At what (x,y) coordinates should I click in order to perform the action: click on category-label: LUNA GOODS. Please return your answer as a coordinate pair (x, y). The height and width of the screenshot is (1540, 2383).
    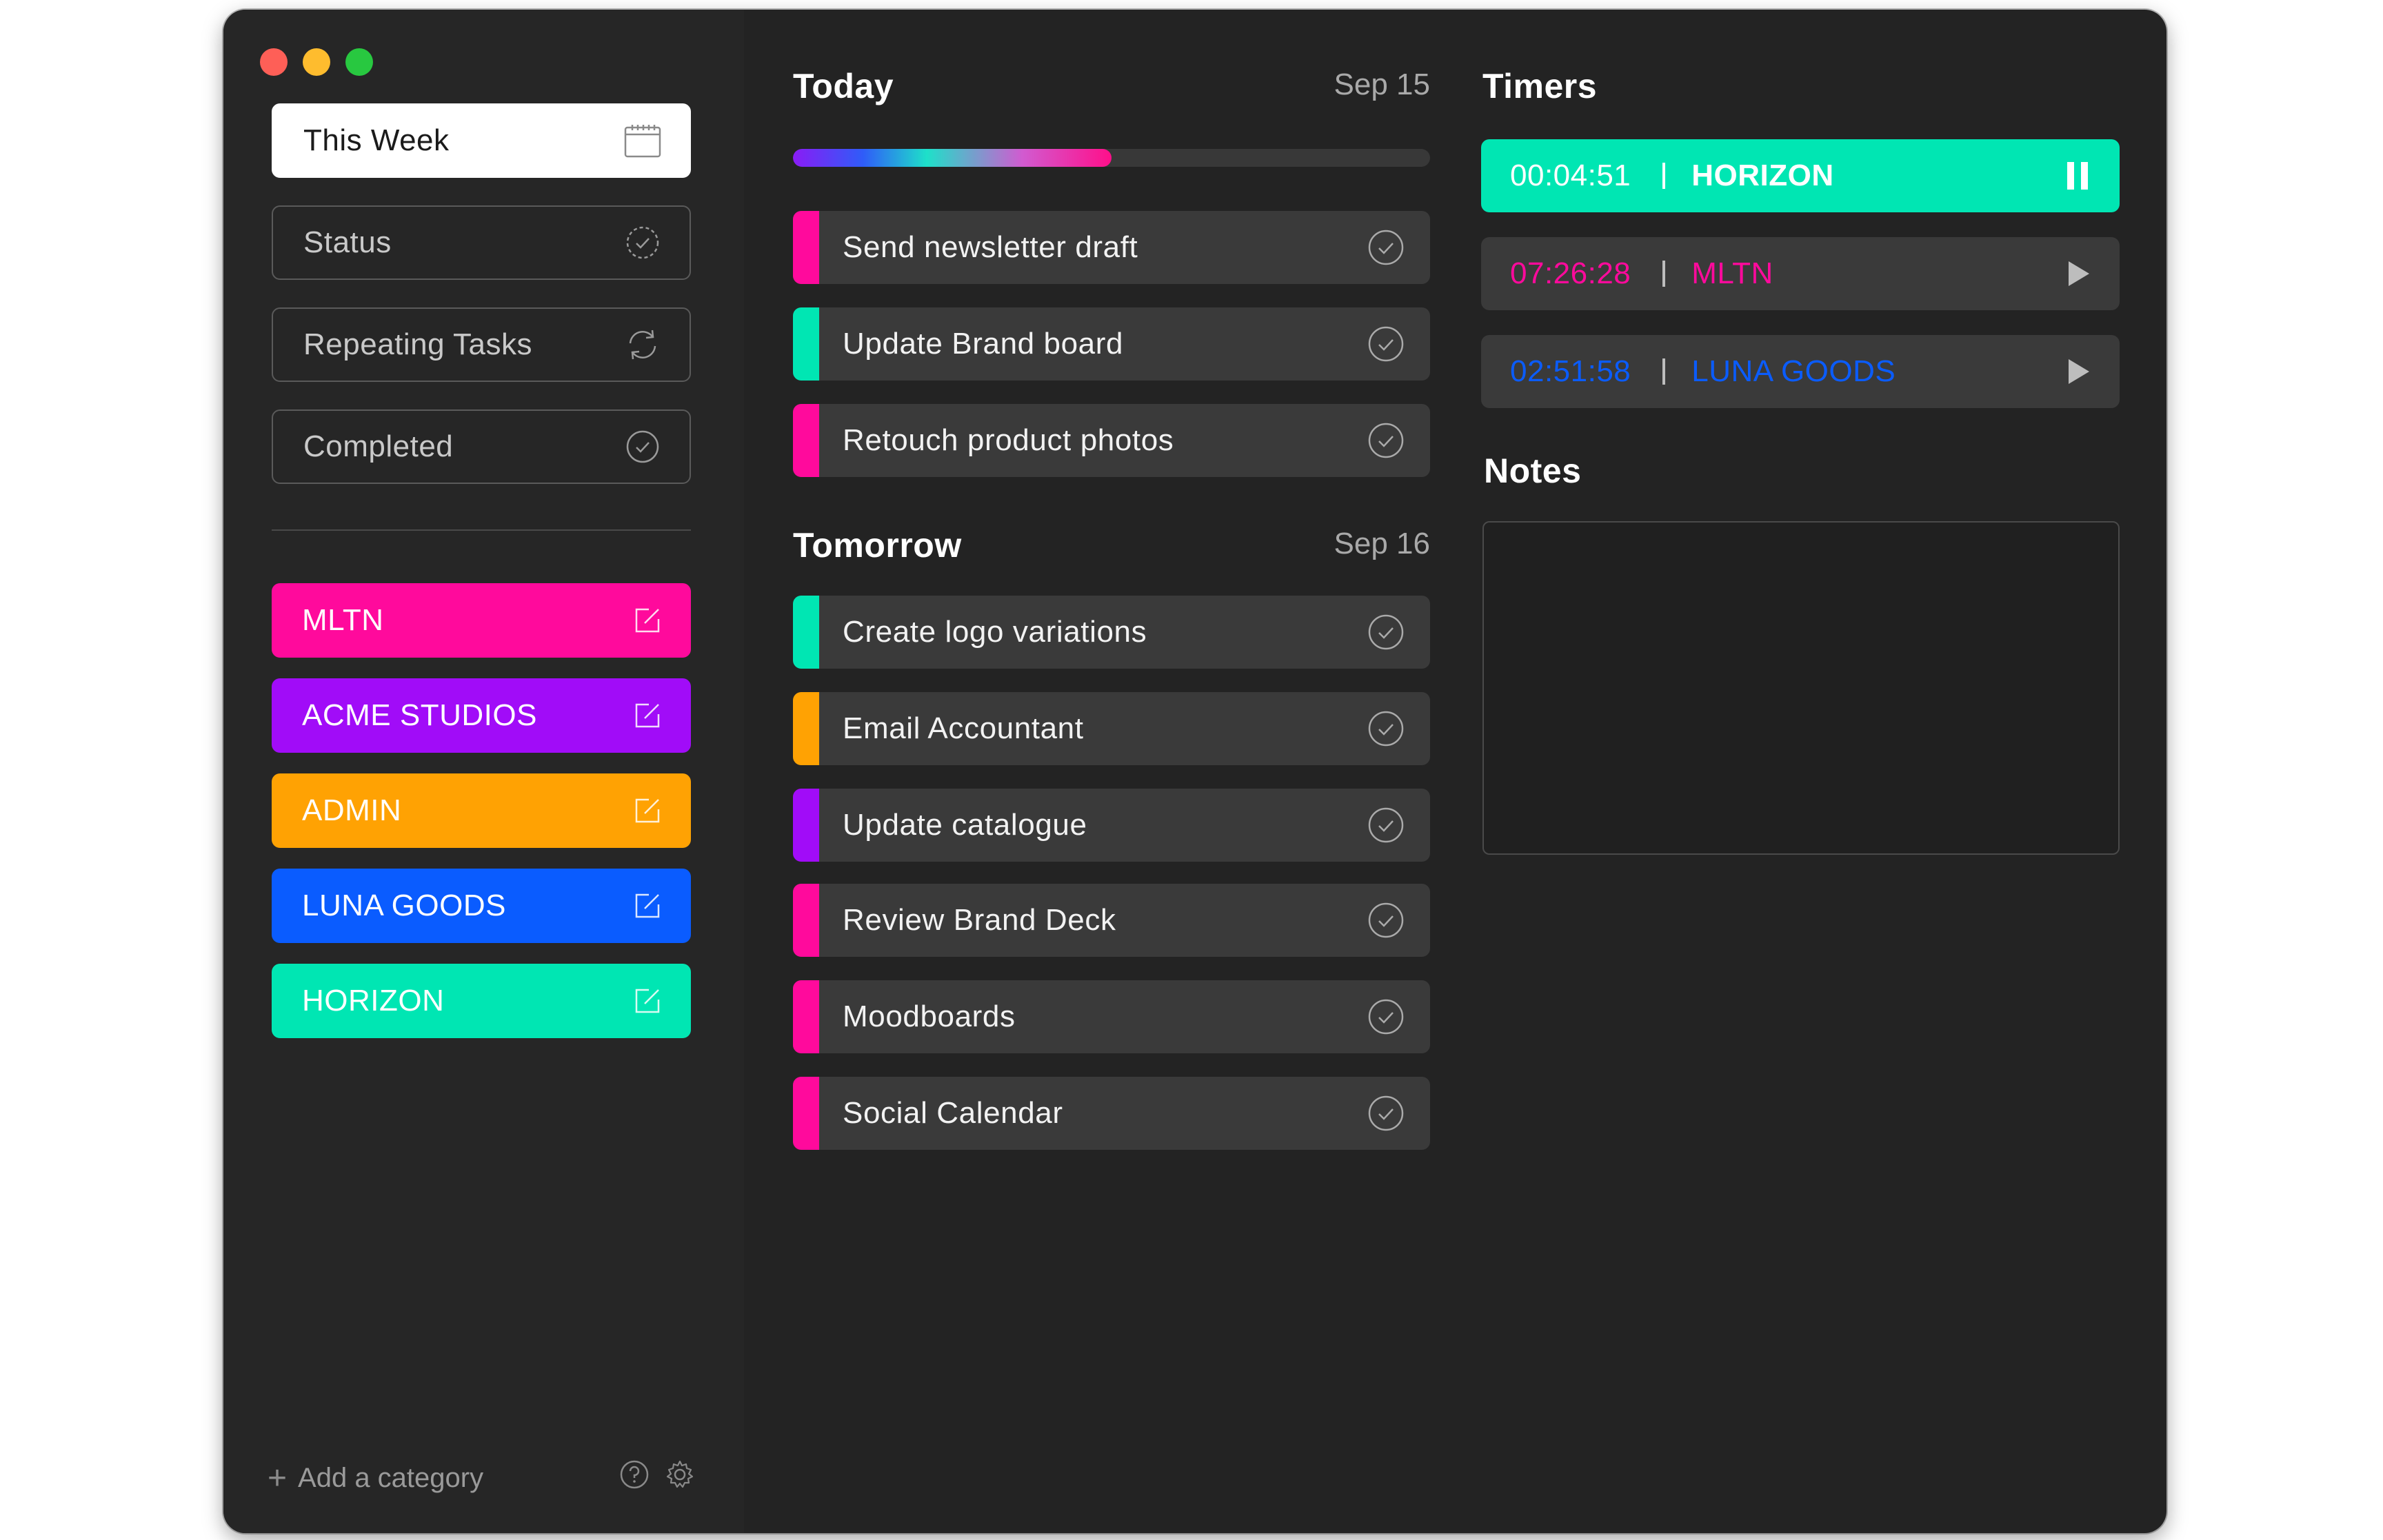
    Looking at the image, I should click on (404, 906).